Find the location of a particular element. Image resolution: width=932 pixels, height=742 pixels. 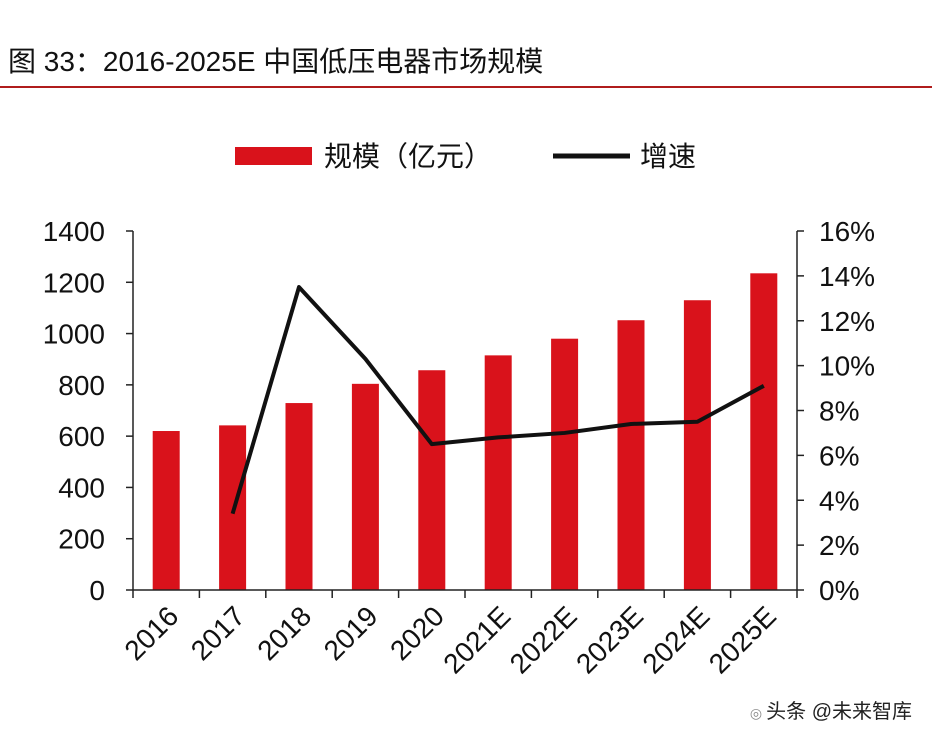

watermark-text: 头条 @未来智库 is located at coordinates (839, 712).